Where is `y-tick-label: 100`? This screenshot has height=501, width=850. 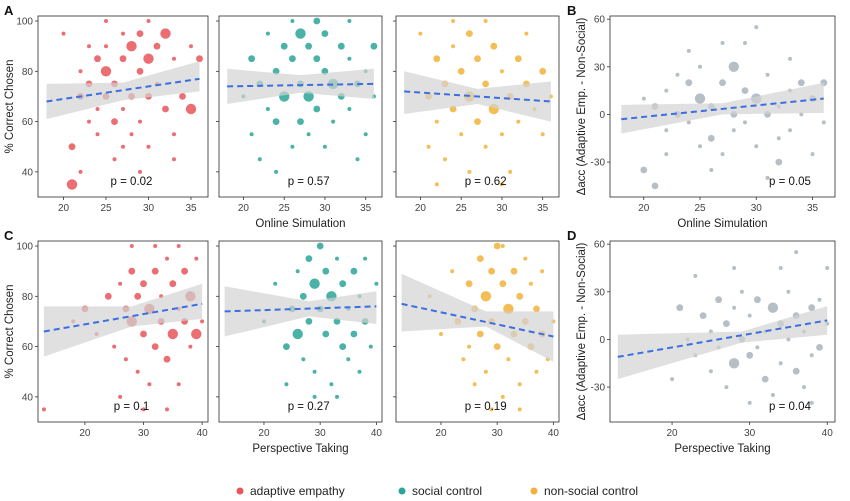
y-tick-label: 100 is located at coordinates (24, 22).